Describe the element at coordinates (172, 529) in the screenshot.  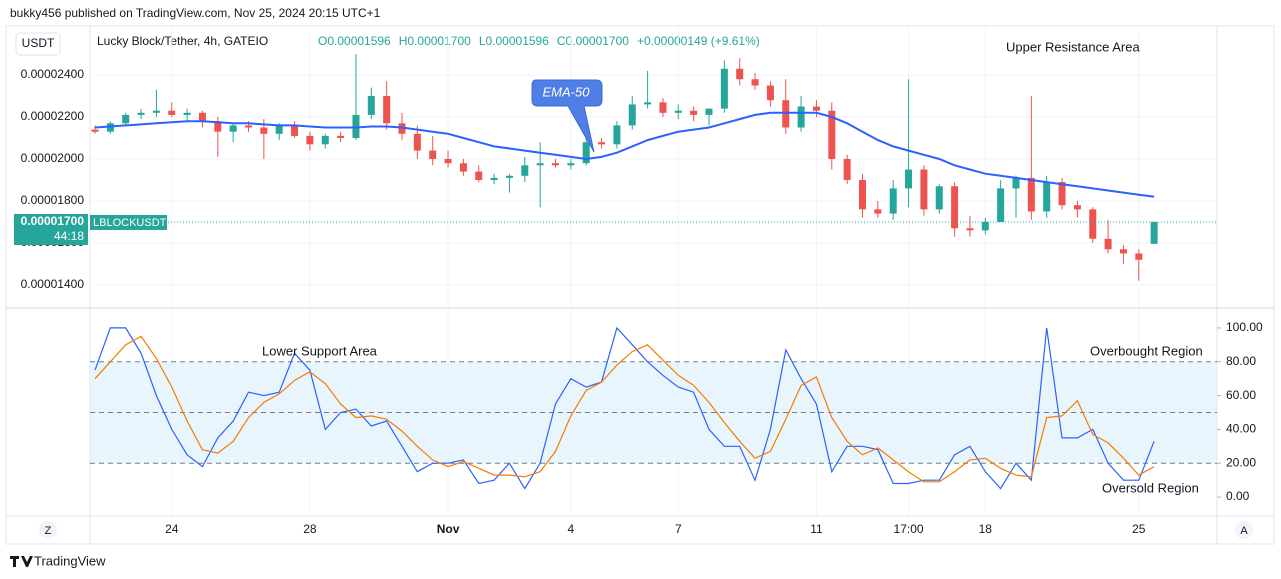
I see `time-tick-label: 24` at that location.